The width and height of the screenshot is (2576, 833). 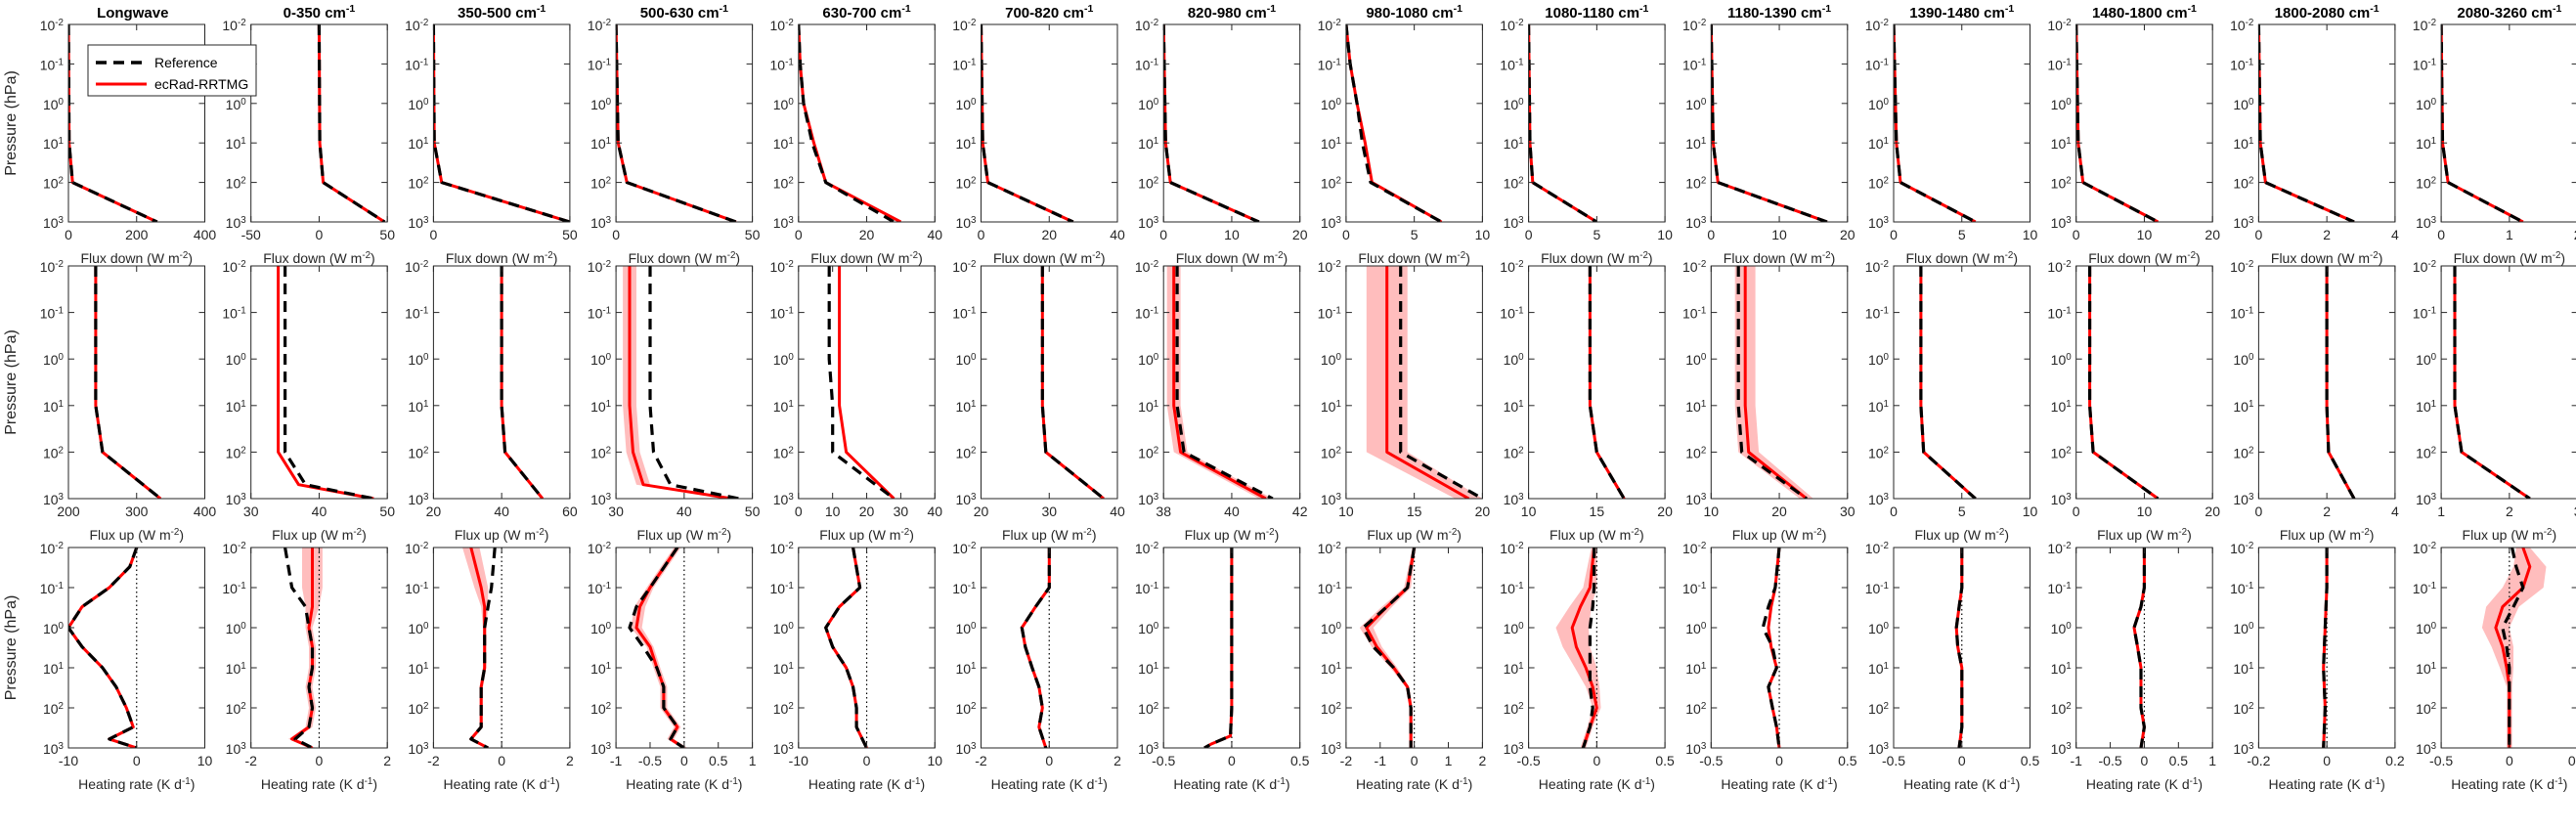 What do you see at coordinates (320, 13) in the screenshot?
I see `panel-title: 0-350 cm-1` at bounding box center [320, 13].